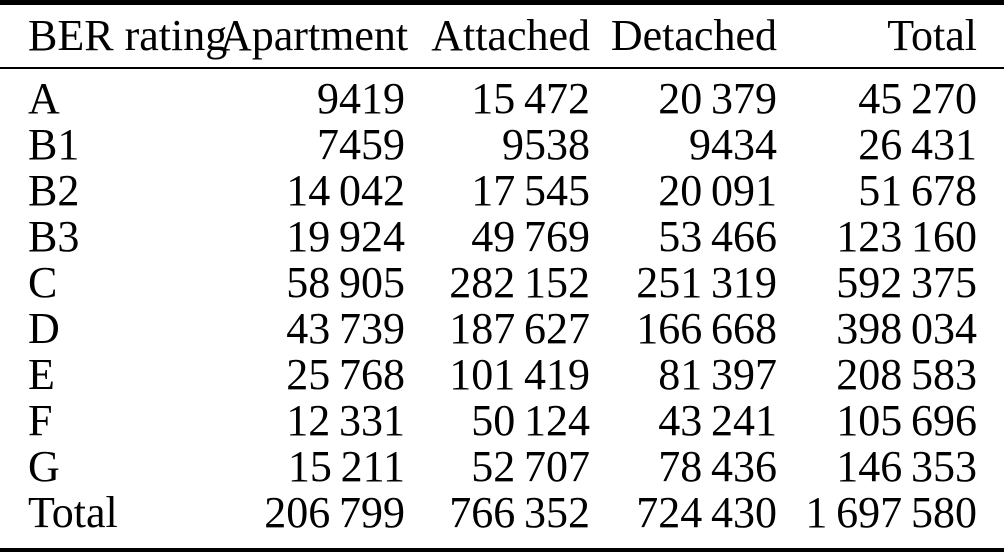  I want to click on table-cell: 14 042, so click(345, 190).